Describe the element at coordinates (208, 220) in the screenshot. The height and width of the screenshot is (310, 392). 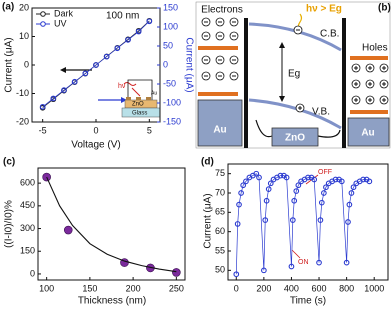
I see `y-axis-label: Current (μA)` at that location.